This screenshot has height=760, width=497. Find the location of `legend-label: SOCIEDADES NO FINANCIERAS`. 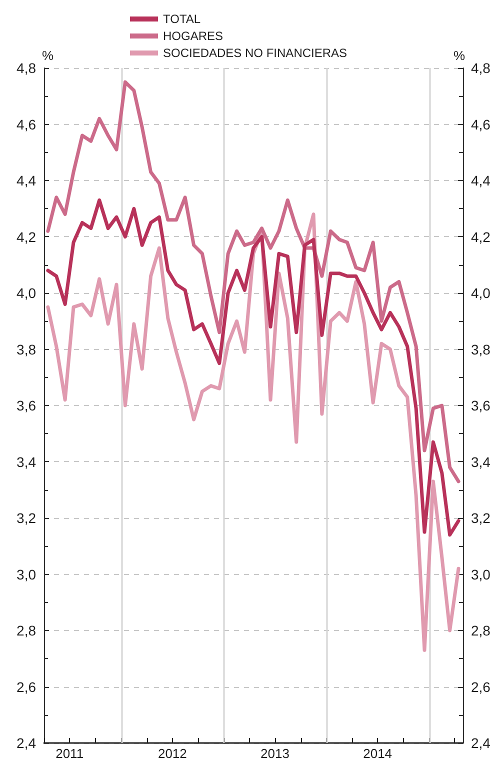

legend-label: SOCIEDADES NO FINANCIERAS is located at coordinates (255, 53).